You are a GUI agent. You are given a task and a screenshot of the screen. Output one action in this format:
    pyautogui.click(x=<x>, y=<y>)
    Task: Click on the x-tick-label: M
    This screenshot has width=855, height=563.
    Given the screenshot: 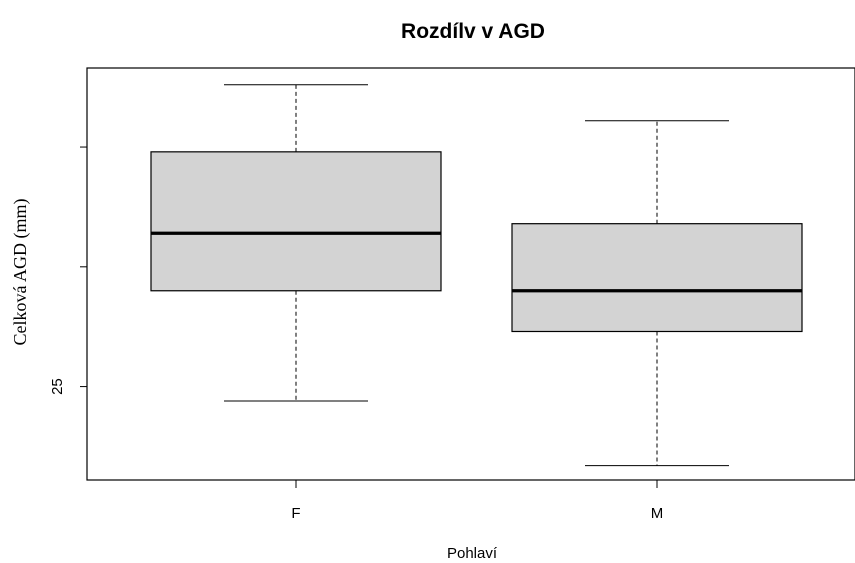 What is the action you would take?
    pyautogui.click(x=657, y=513)
    